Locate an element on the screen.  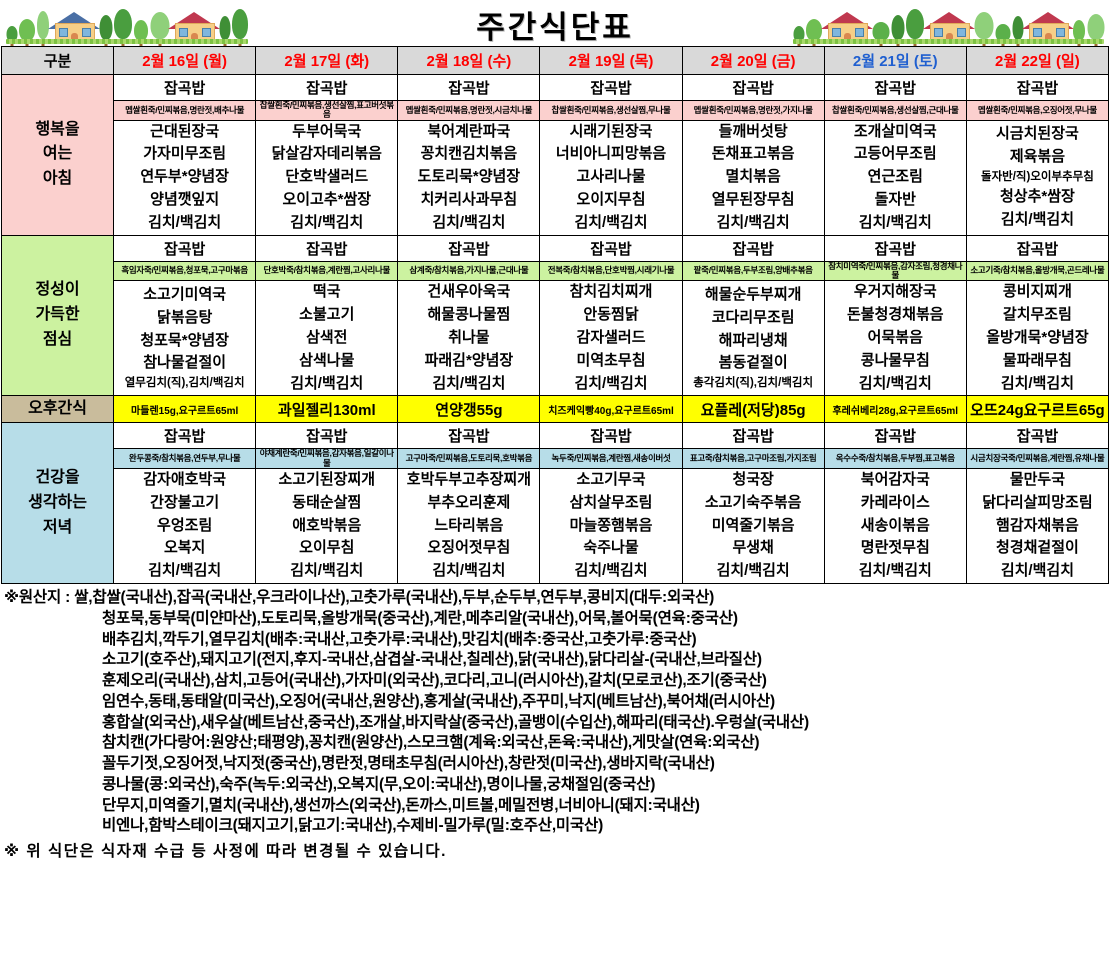
breakfast-rice-1: 잡곡밥 is located at coordinates (327, 87).